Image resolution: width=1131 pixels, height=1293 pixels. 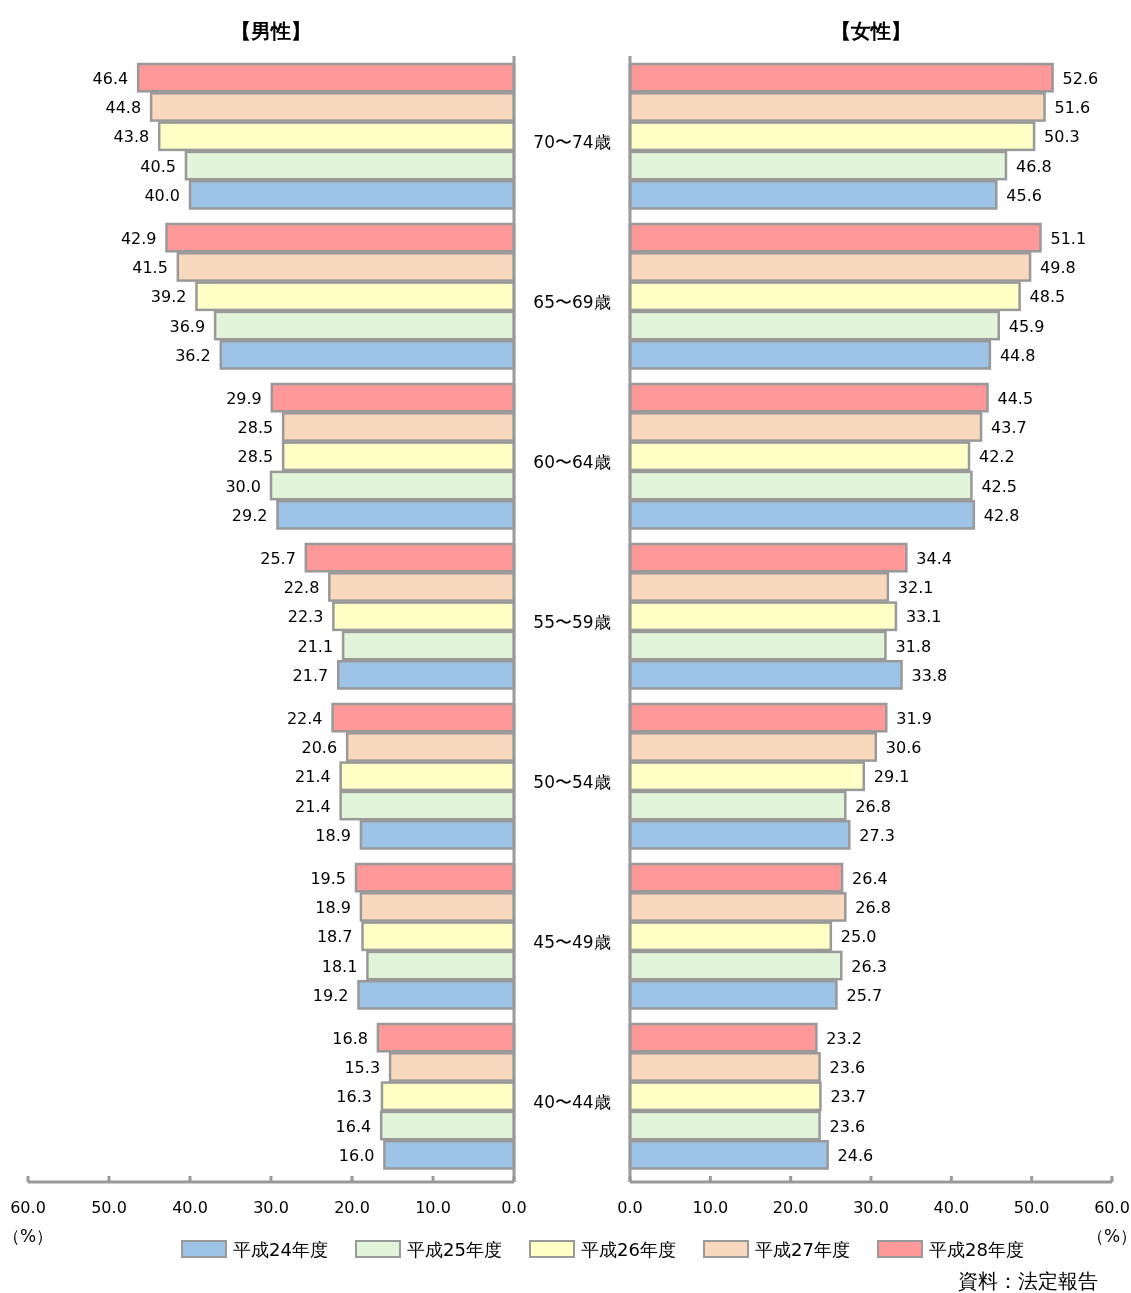 I want to click on data-label: 18.7, so click(x=334, y=937).